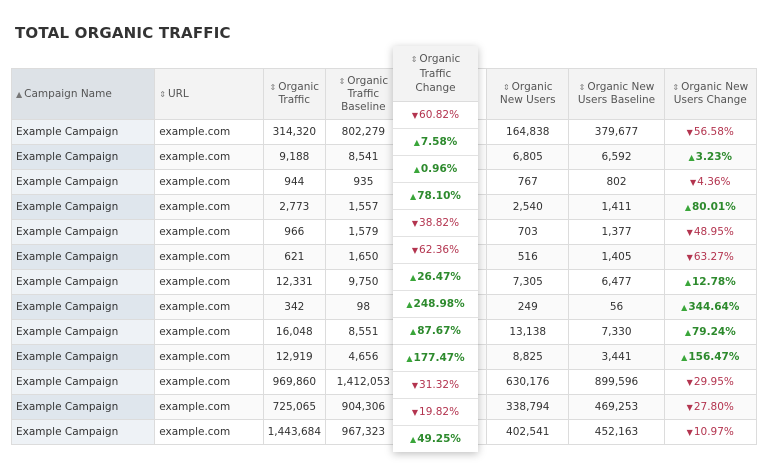 The image size is (757, 467). What do you see at coordinates (439, 196) in the screenshot?
I see `change-percent: 78.10%` at bounding box center [439, 196].